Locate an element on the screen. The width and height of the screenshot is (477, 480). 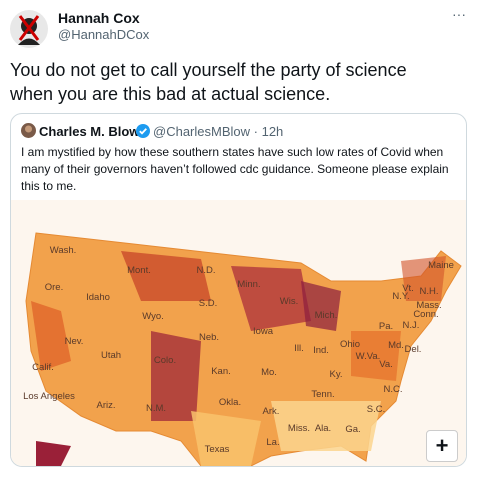
map-label: Wis. is located at coordinates (289, 301).